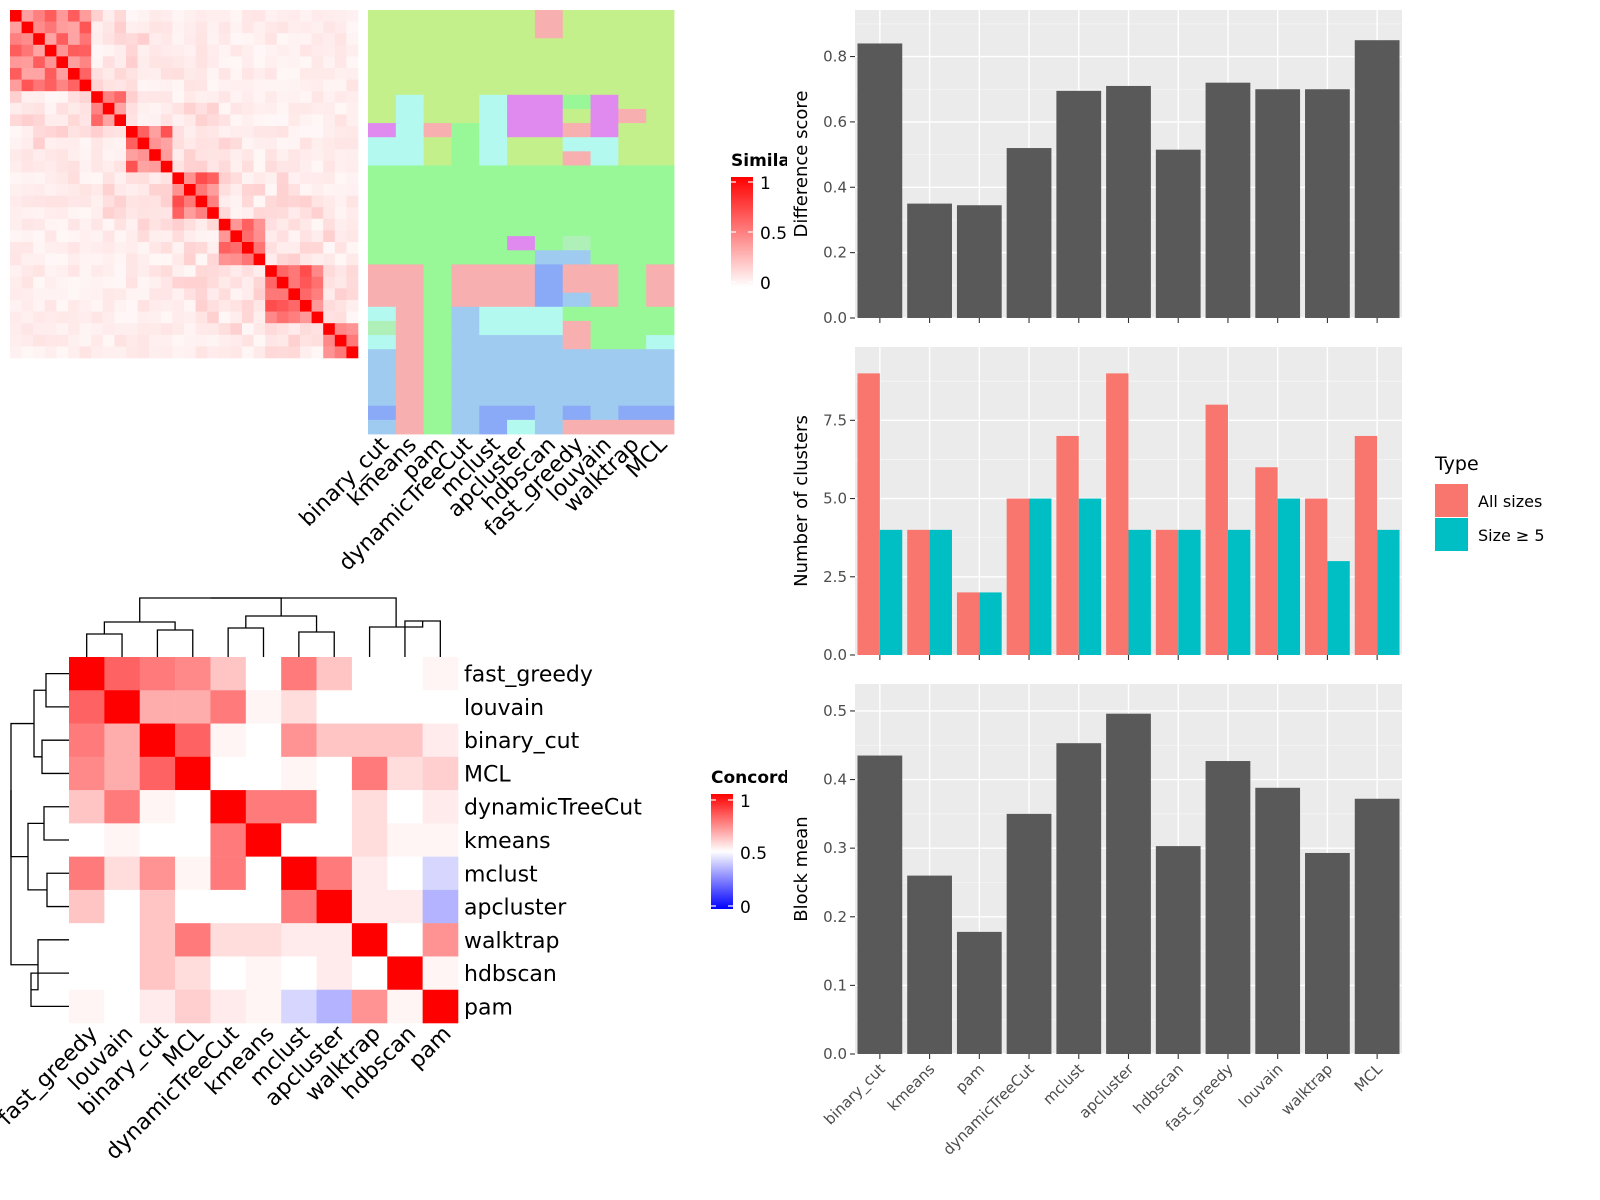  I want to click on y-tick-label: 5.0, so click(835, 499).